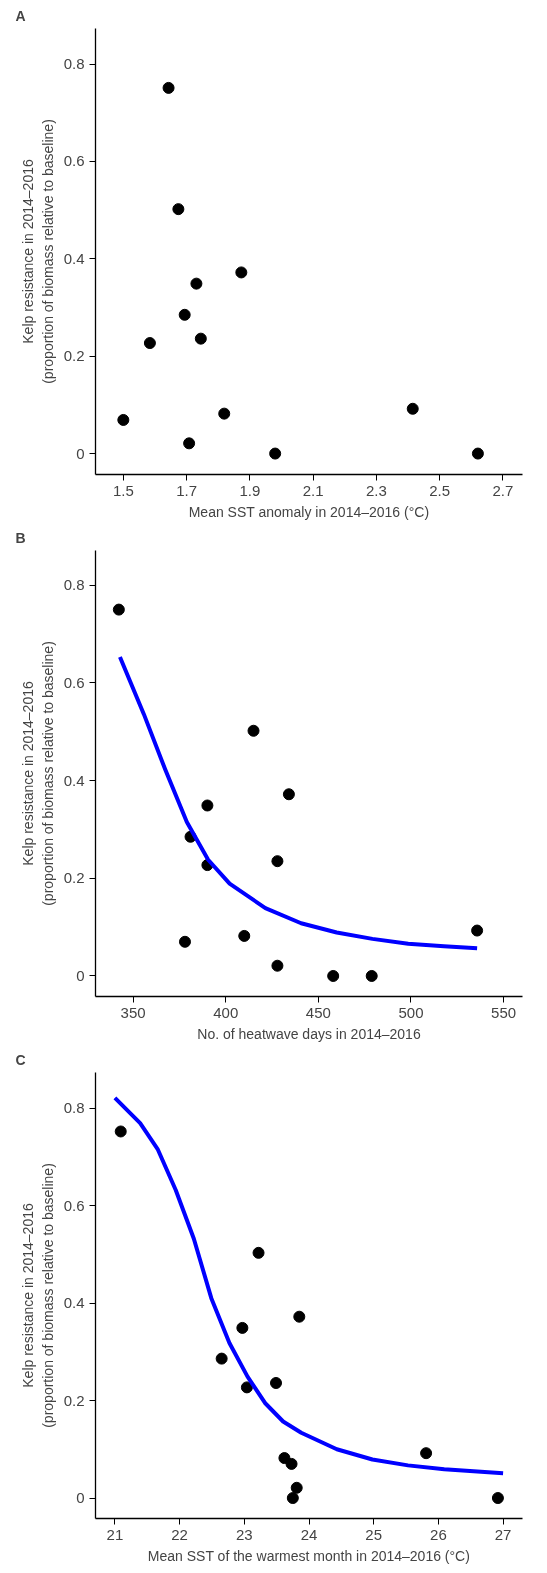 The image size is (547, 1573). What do you see at coordinates (20, 537) in the screenshot?
I see `chart-title: B` at bounding box center [20, 537].